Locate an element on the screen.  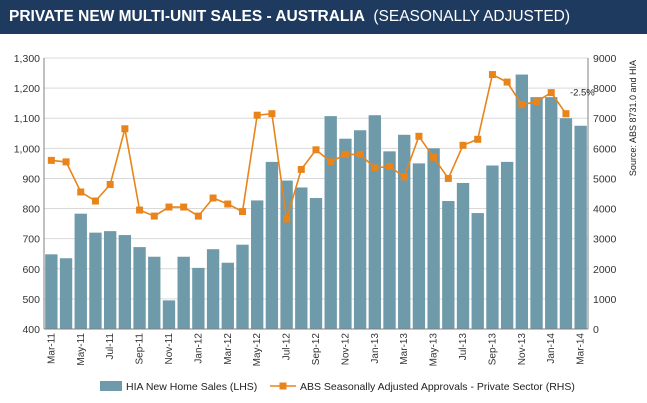
x-tick-label: Jan-13 is located at coordinates (375, 348).